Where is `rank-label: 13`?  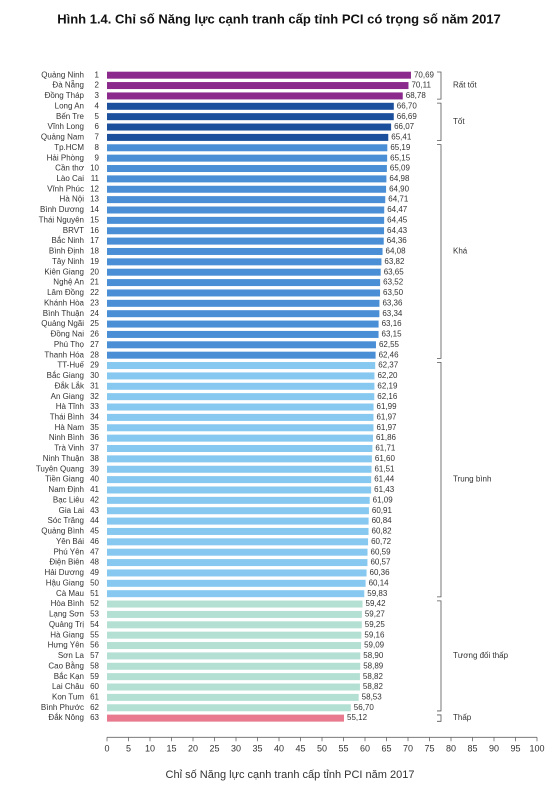
rank-label: 13 is located at coordinates (94, 199).